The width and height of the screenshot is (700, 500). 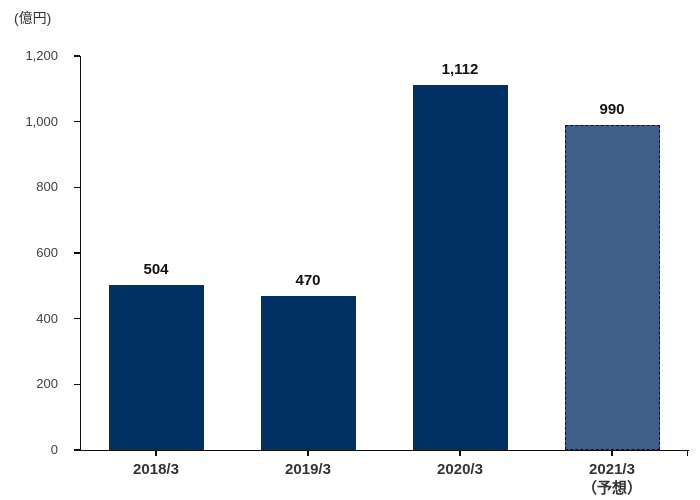 I want to click on bar-forecast-2021/3, so click(x=612, y=287).